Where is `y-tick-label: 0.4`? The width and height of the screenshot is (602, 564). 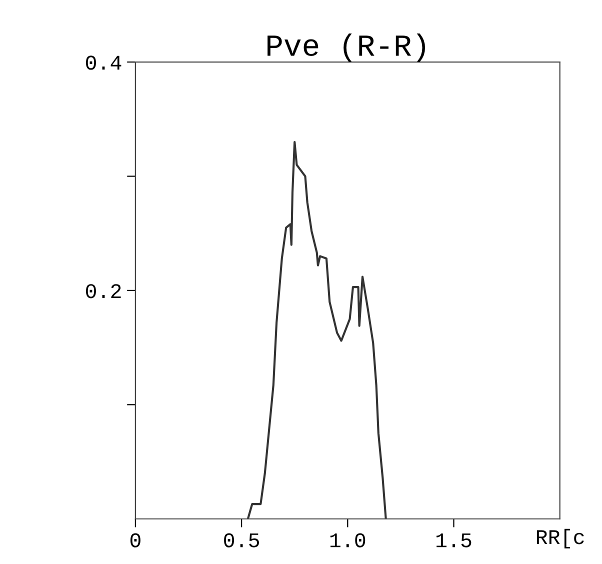 y-tick-label: 0.4 is located at coordinates (104, 63).